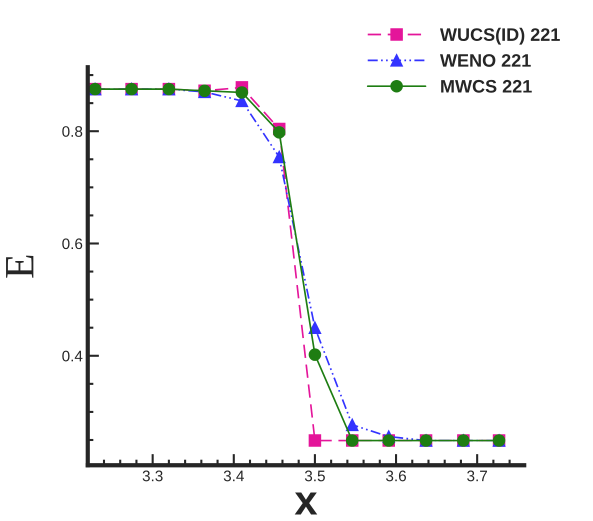  I want to click on x-tick-label: 3.7, so click(477, 476).